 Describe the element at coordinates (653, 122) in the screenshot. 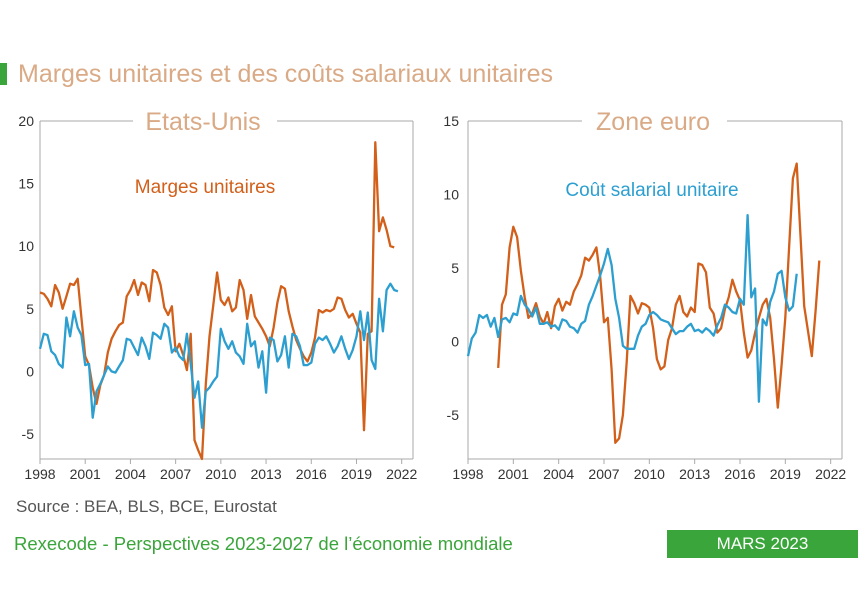

I see `chart-title: Zone euro` at that location.